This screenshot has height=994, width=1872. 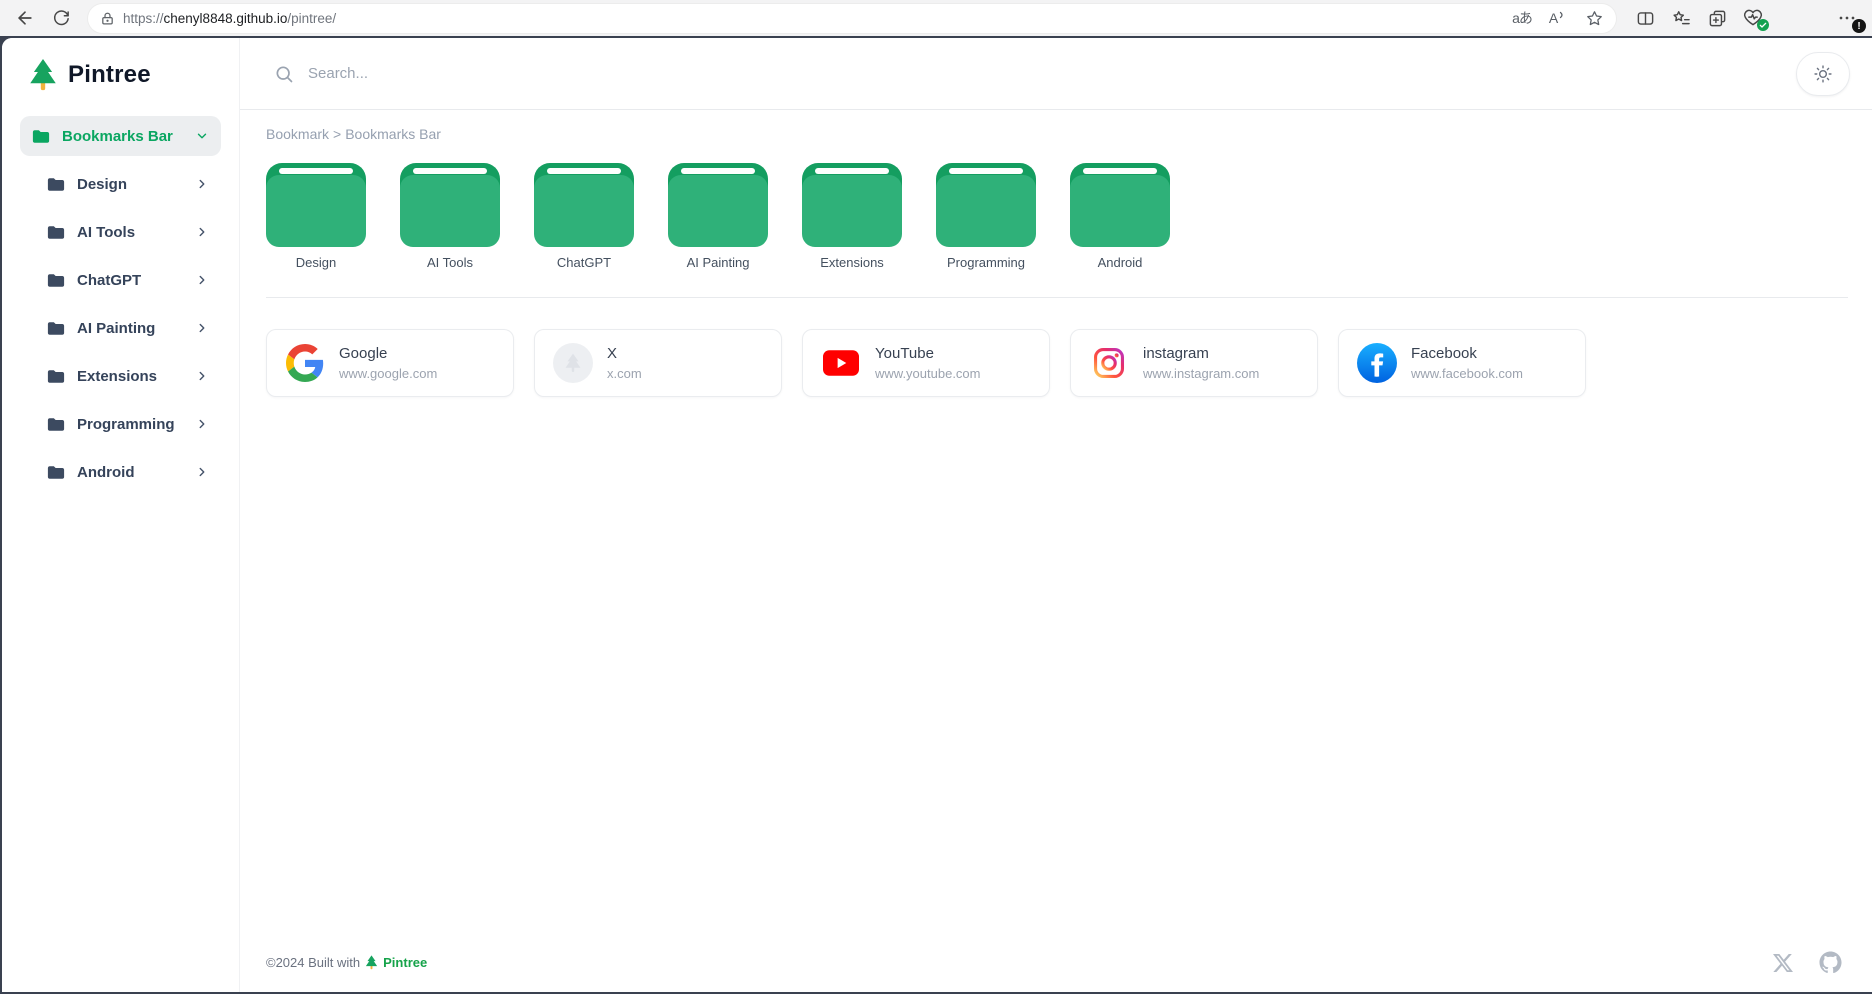 What do you see at coordinates (1057, 134) in the screenshot?
I see `breadcrumb: Bookmark > Bookmarks Bar` at bounding box center [1057, 134].